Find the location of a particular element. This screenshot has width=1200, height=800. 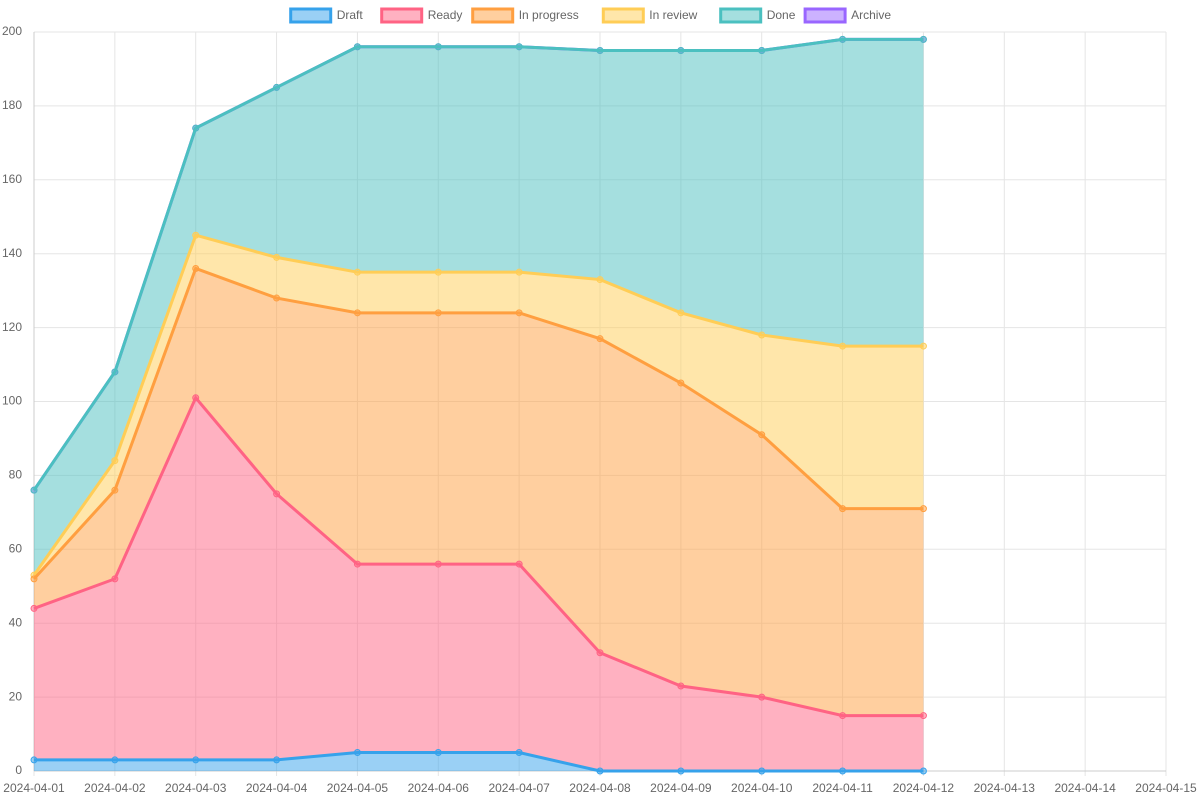

x-tick-label: 2024-04-10 is located at coordinates (762, 788).